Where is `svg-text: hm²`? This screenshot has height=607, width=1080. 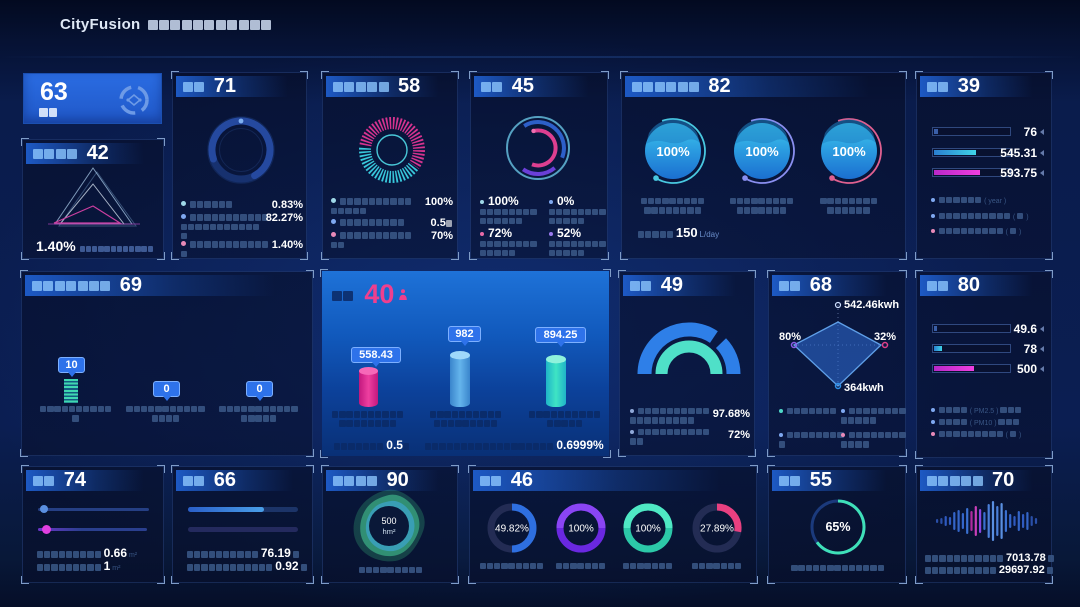 svg-text: hm² is located at coordinates (389, 531).